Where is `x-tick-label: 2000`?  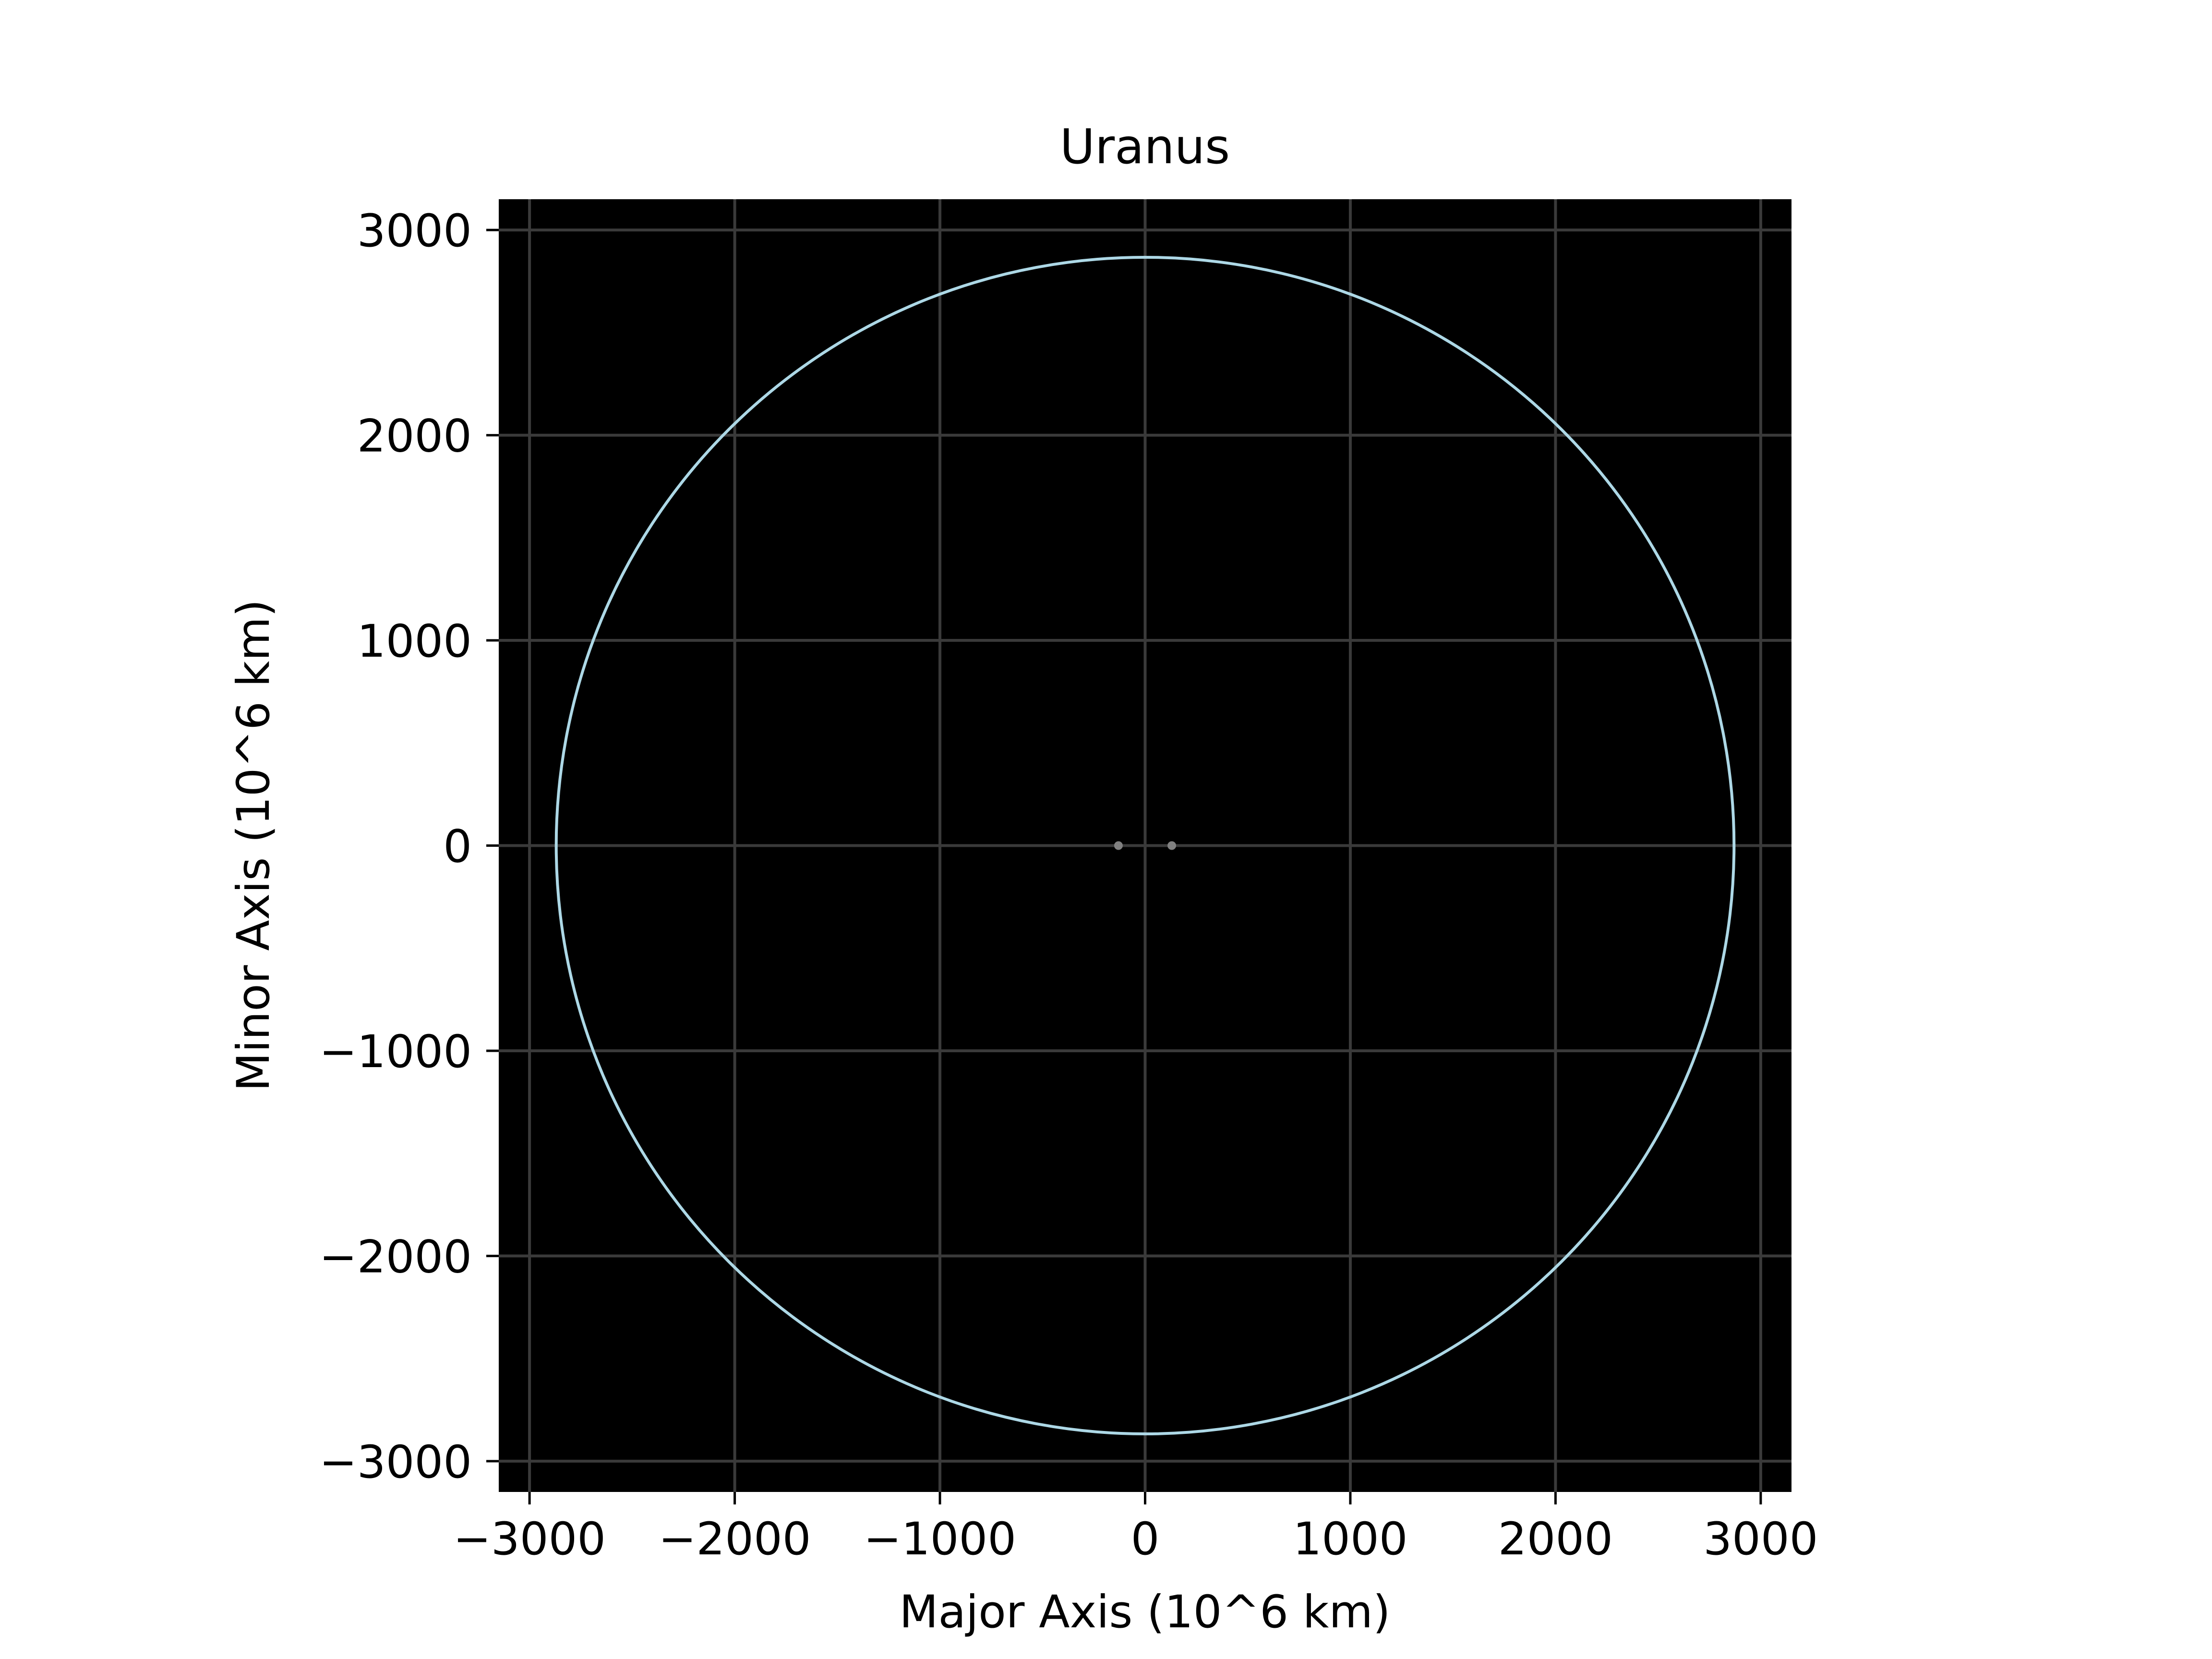
x-tick-label: 2000 is located at coordinates (1555, 1539).